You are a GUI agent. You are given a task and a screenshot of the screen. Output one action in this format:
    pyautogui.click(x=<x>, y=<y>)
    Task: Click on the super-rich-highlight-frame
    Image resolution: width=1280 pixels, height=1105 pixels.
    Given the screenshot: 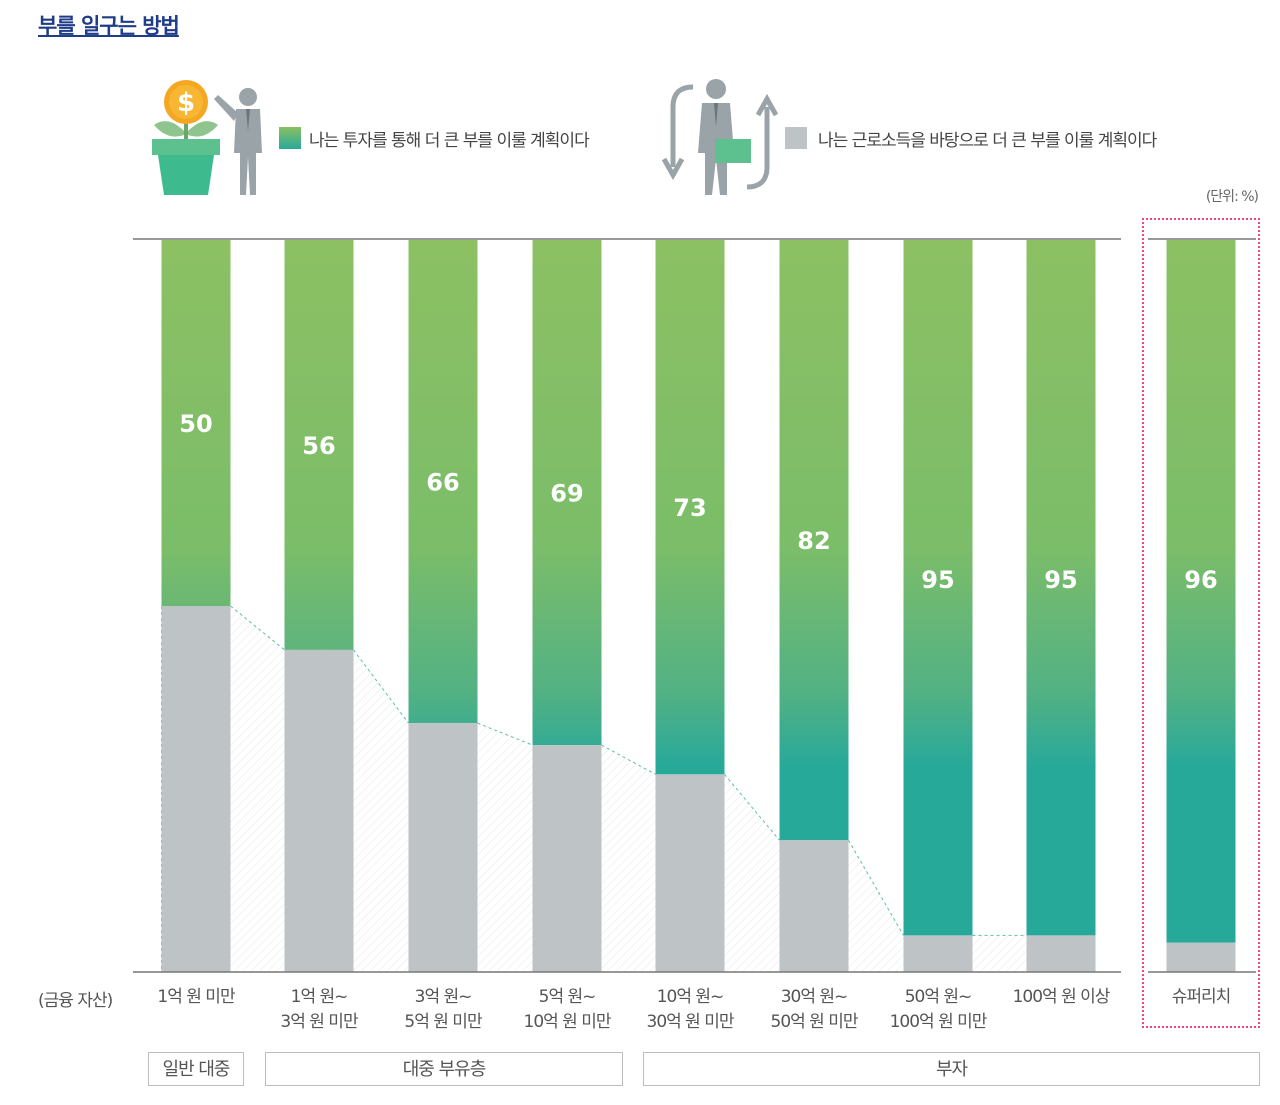 What is the action you would take?
    pyautogui.click(x=1201, y=623)
    